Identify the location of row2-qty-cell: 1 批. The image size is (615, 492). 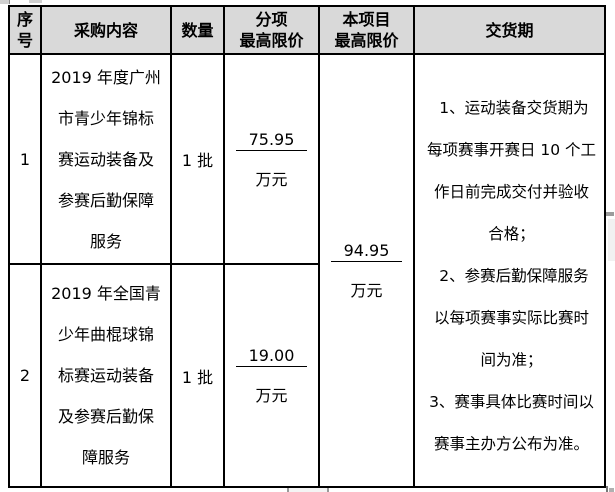
(197, 375).